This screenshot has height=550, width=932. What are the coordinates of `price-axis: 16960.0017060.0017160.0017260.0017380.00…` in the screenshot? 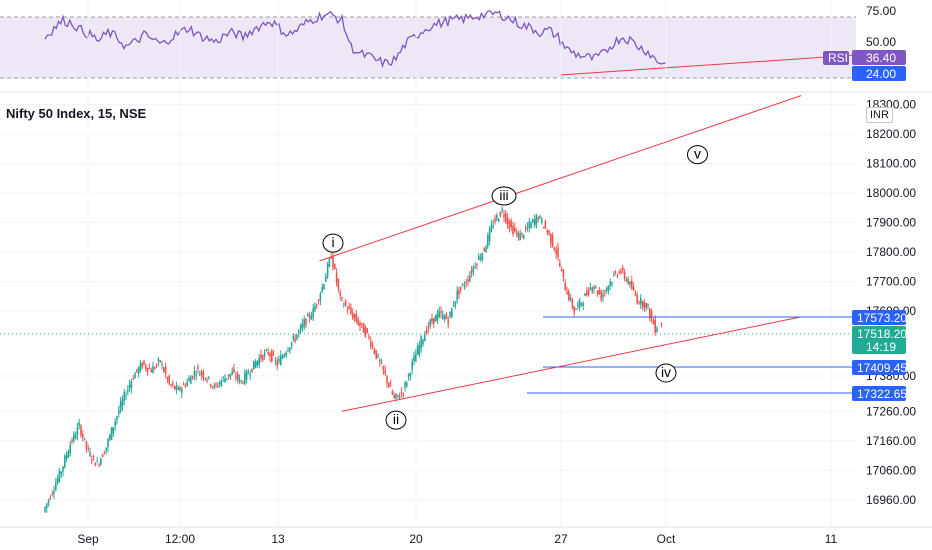 It's located at (891, 302).